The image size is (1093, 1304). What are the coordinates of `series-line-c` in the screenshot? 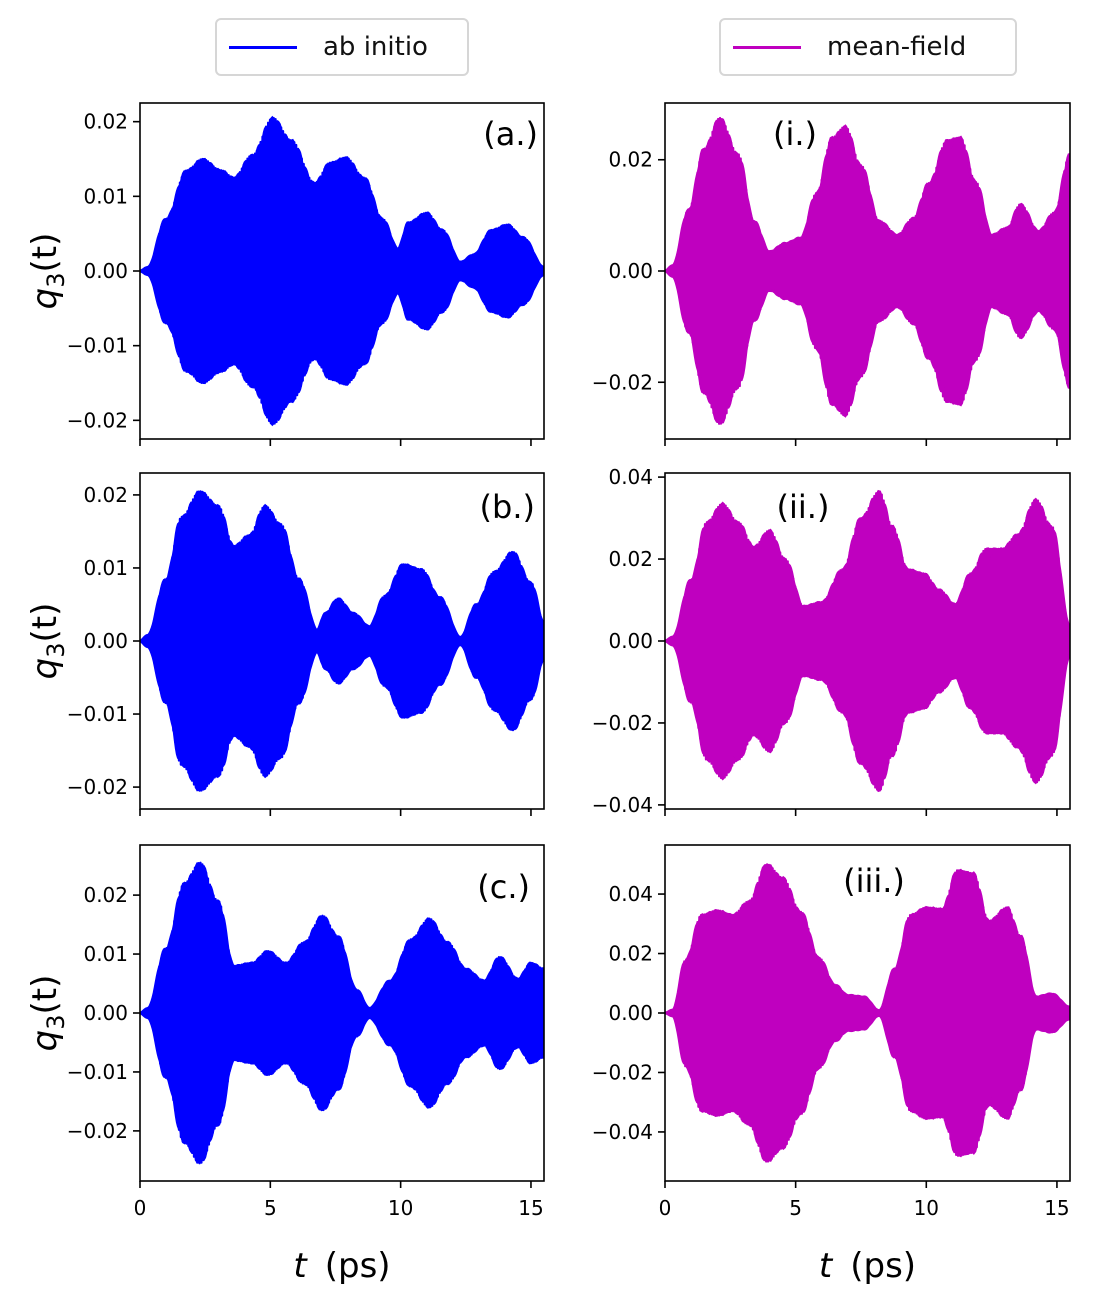 It's located at (342, 1013).